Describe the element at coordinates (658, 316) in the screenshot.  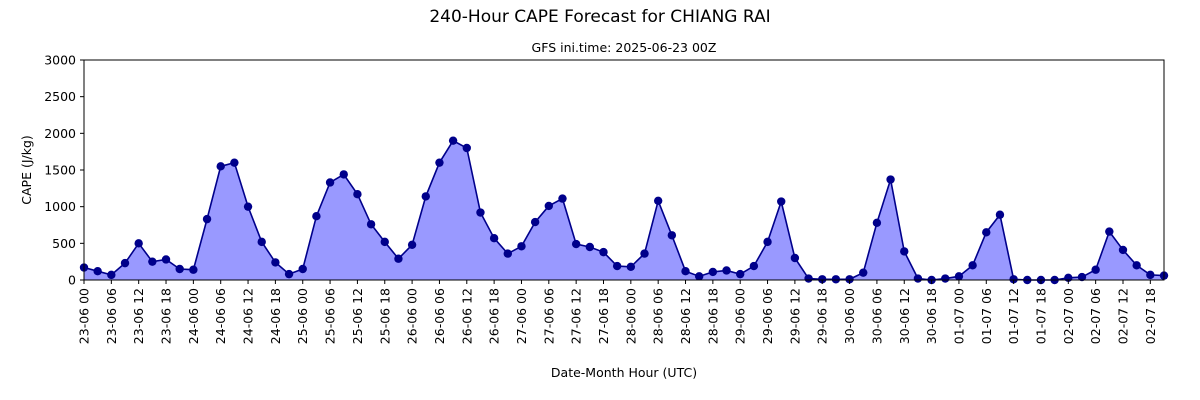
I see `x-tick-label: 28-06 06` at that location.